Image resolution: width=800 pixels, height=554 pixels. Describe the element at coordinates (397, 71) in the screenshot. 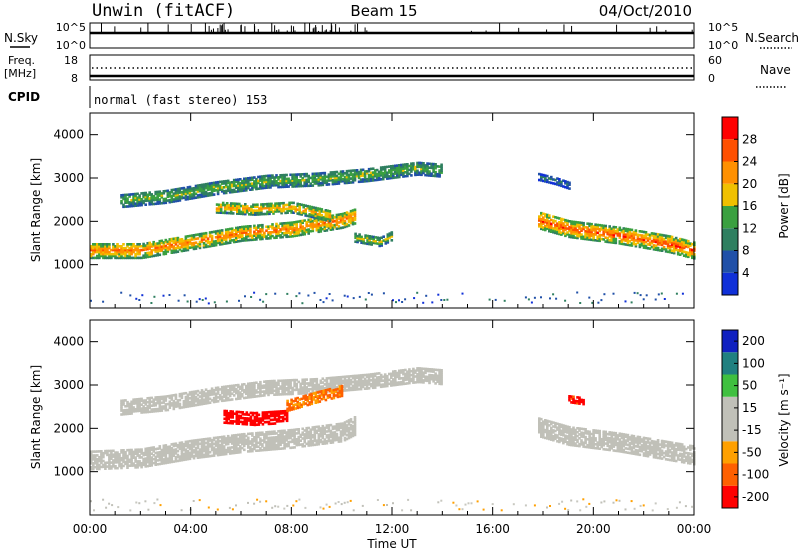

I see `freq-panel: Freq. [MHz] 18 8 60 0 Nave` at that location.